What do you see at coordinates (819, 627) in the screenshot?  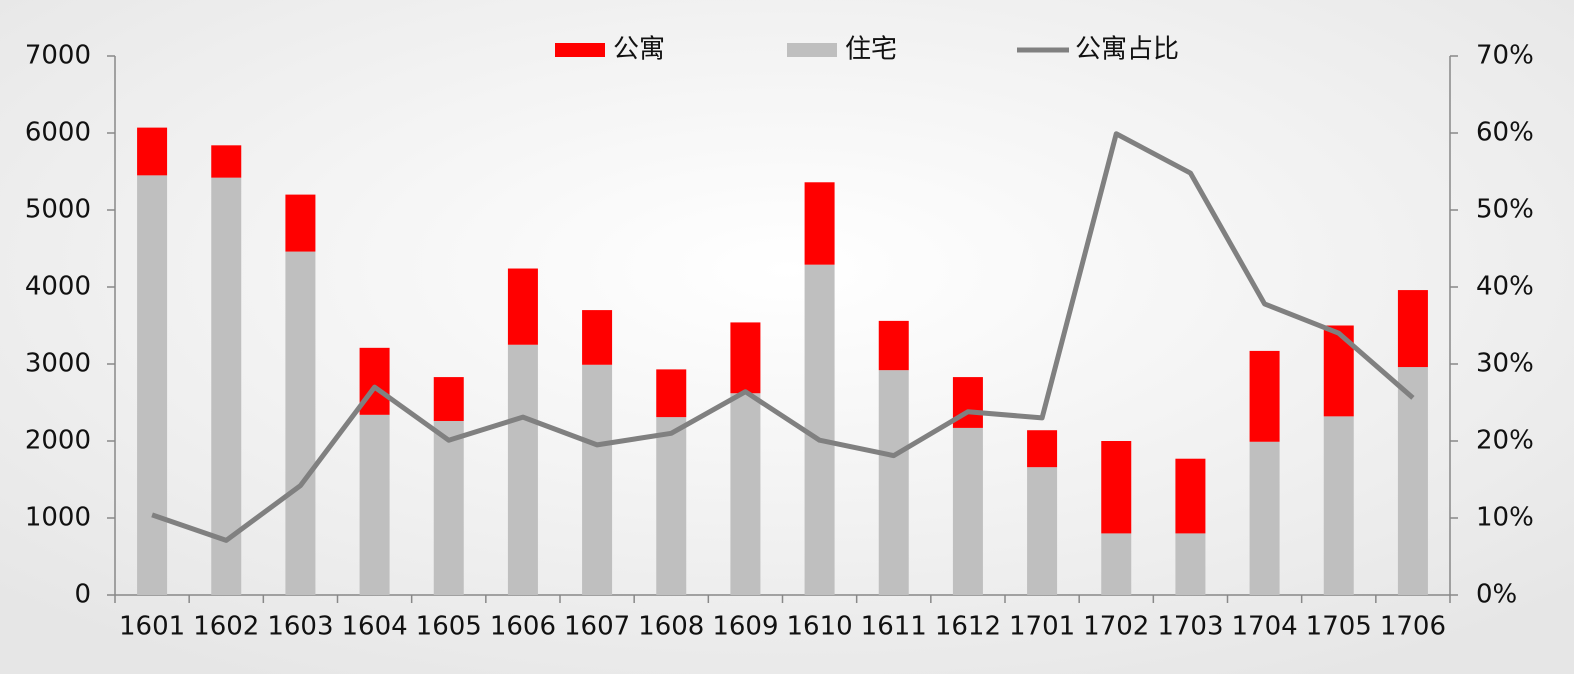 I see `x-tick-label: 1610` at bounding box center [819, 627].